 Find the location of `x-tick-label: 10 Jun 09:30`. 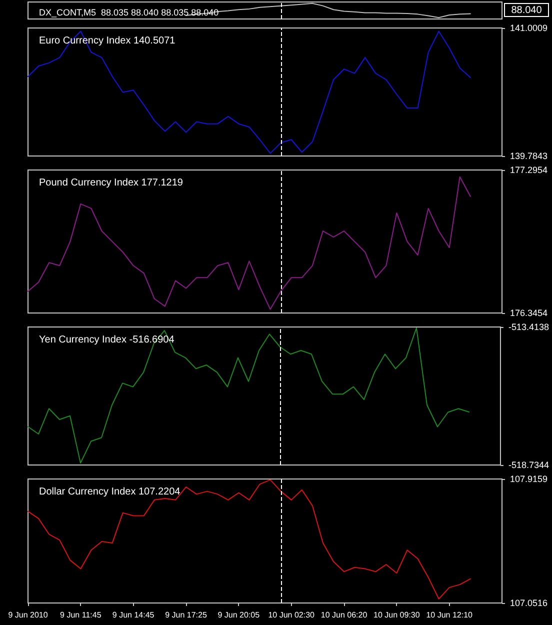

x-tick-label: 10 Jun 09:30 is located at coordinates (397, 615).